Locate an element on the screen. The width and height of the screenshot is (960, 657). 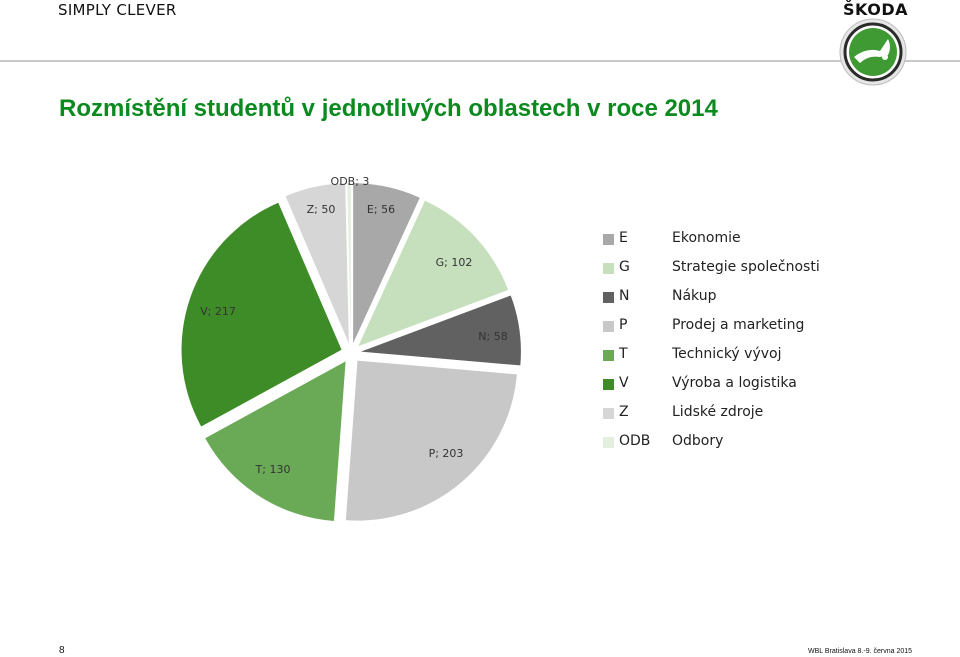
legend-name: Lidské zdroje is located at coordinates (718, 412).